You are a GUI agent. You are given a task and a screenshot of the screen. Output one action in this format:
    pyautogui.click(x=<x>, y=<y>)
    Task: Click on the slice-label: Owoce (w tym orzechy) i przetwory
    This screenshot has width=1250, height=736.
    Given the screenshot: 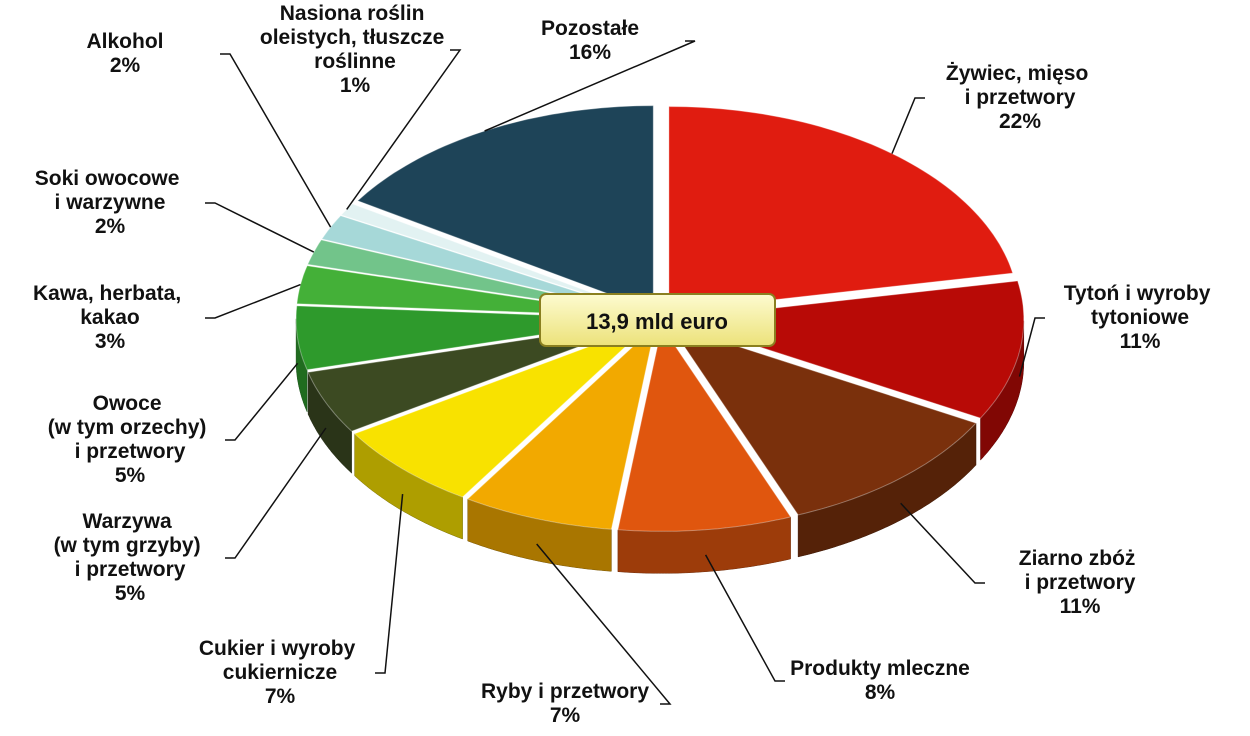 What is the action you would take?
    pyautogui.click(x=130, y=427)
    